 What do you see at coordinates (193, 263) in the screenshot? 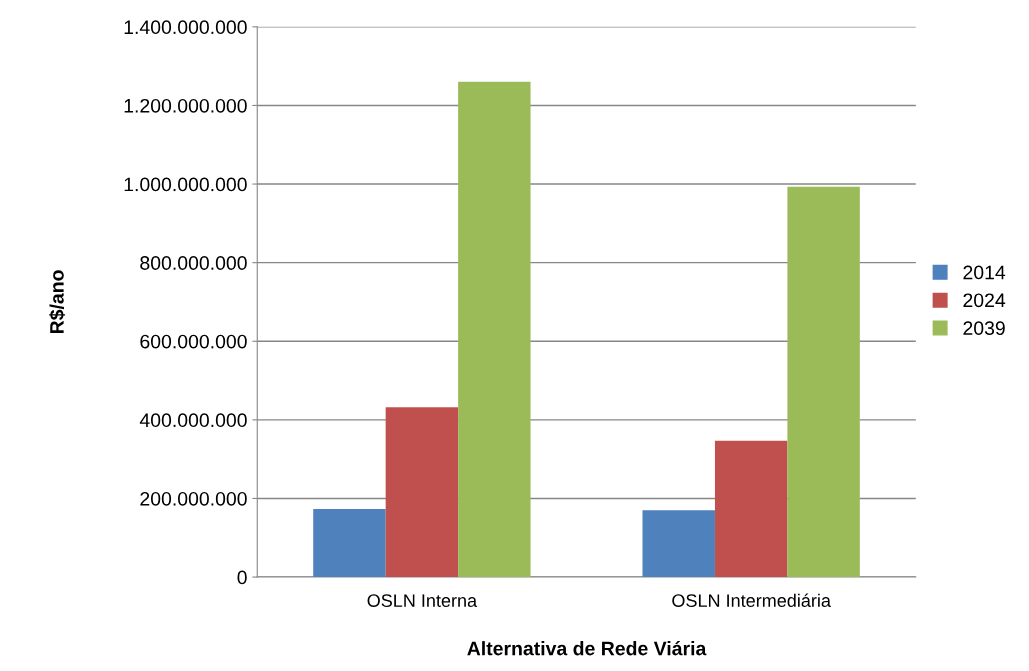
I see `y-tick-label: 800.000.000` at bounding box center [193, 263].